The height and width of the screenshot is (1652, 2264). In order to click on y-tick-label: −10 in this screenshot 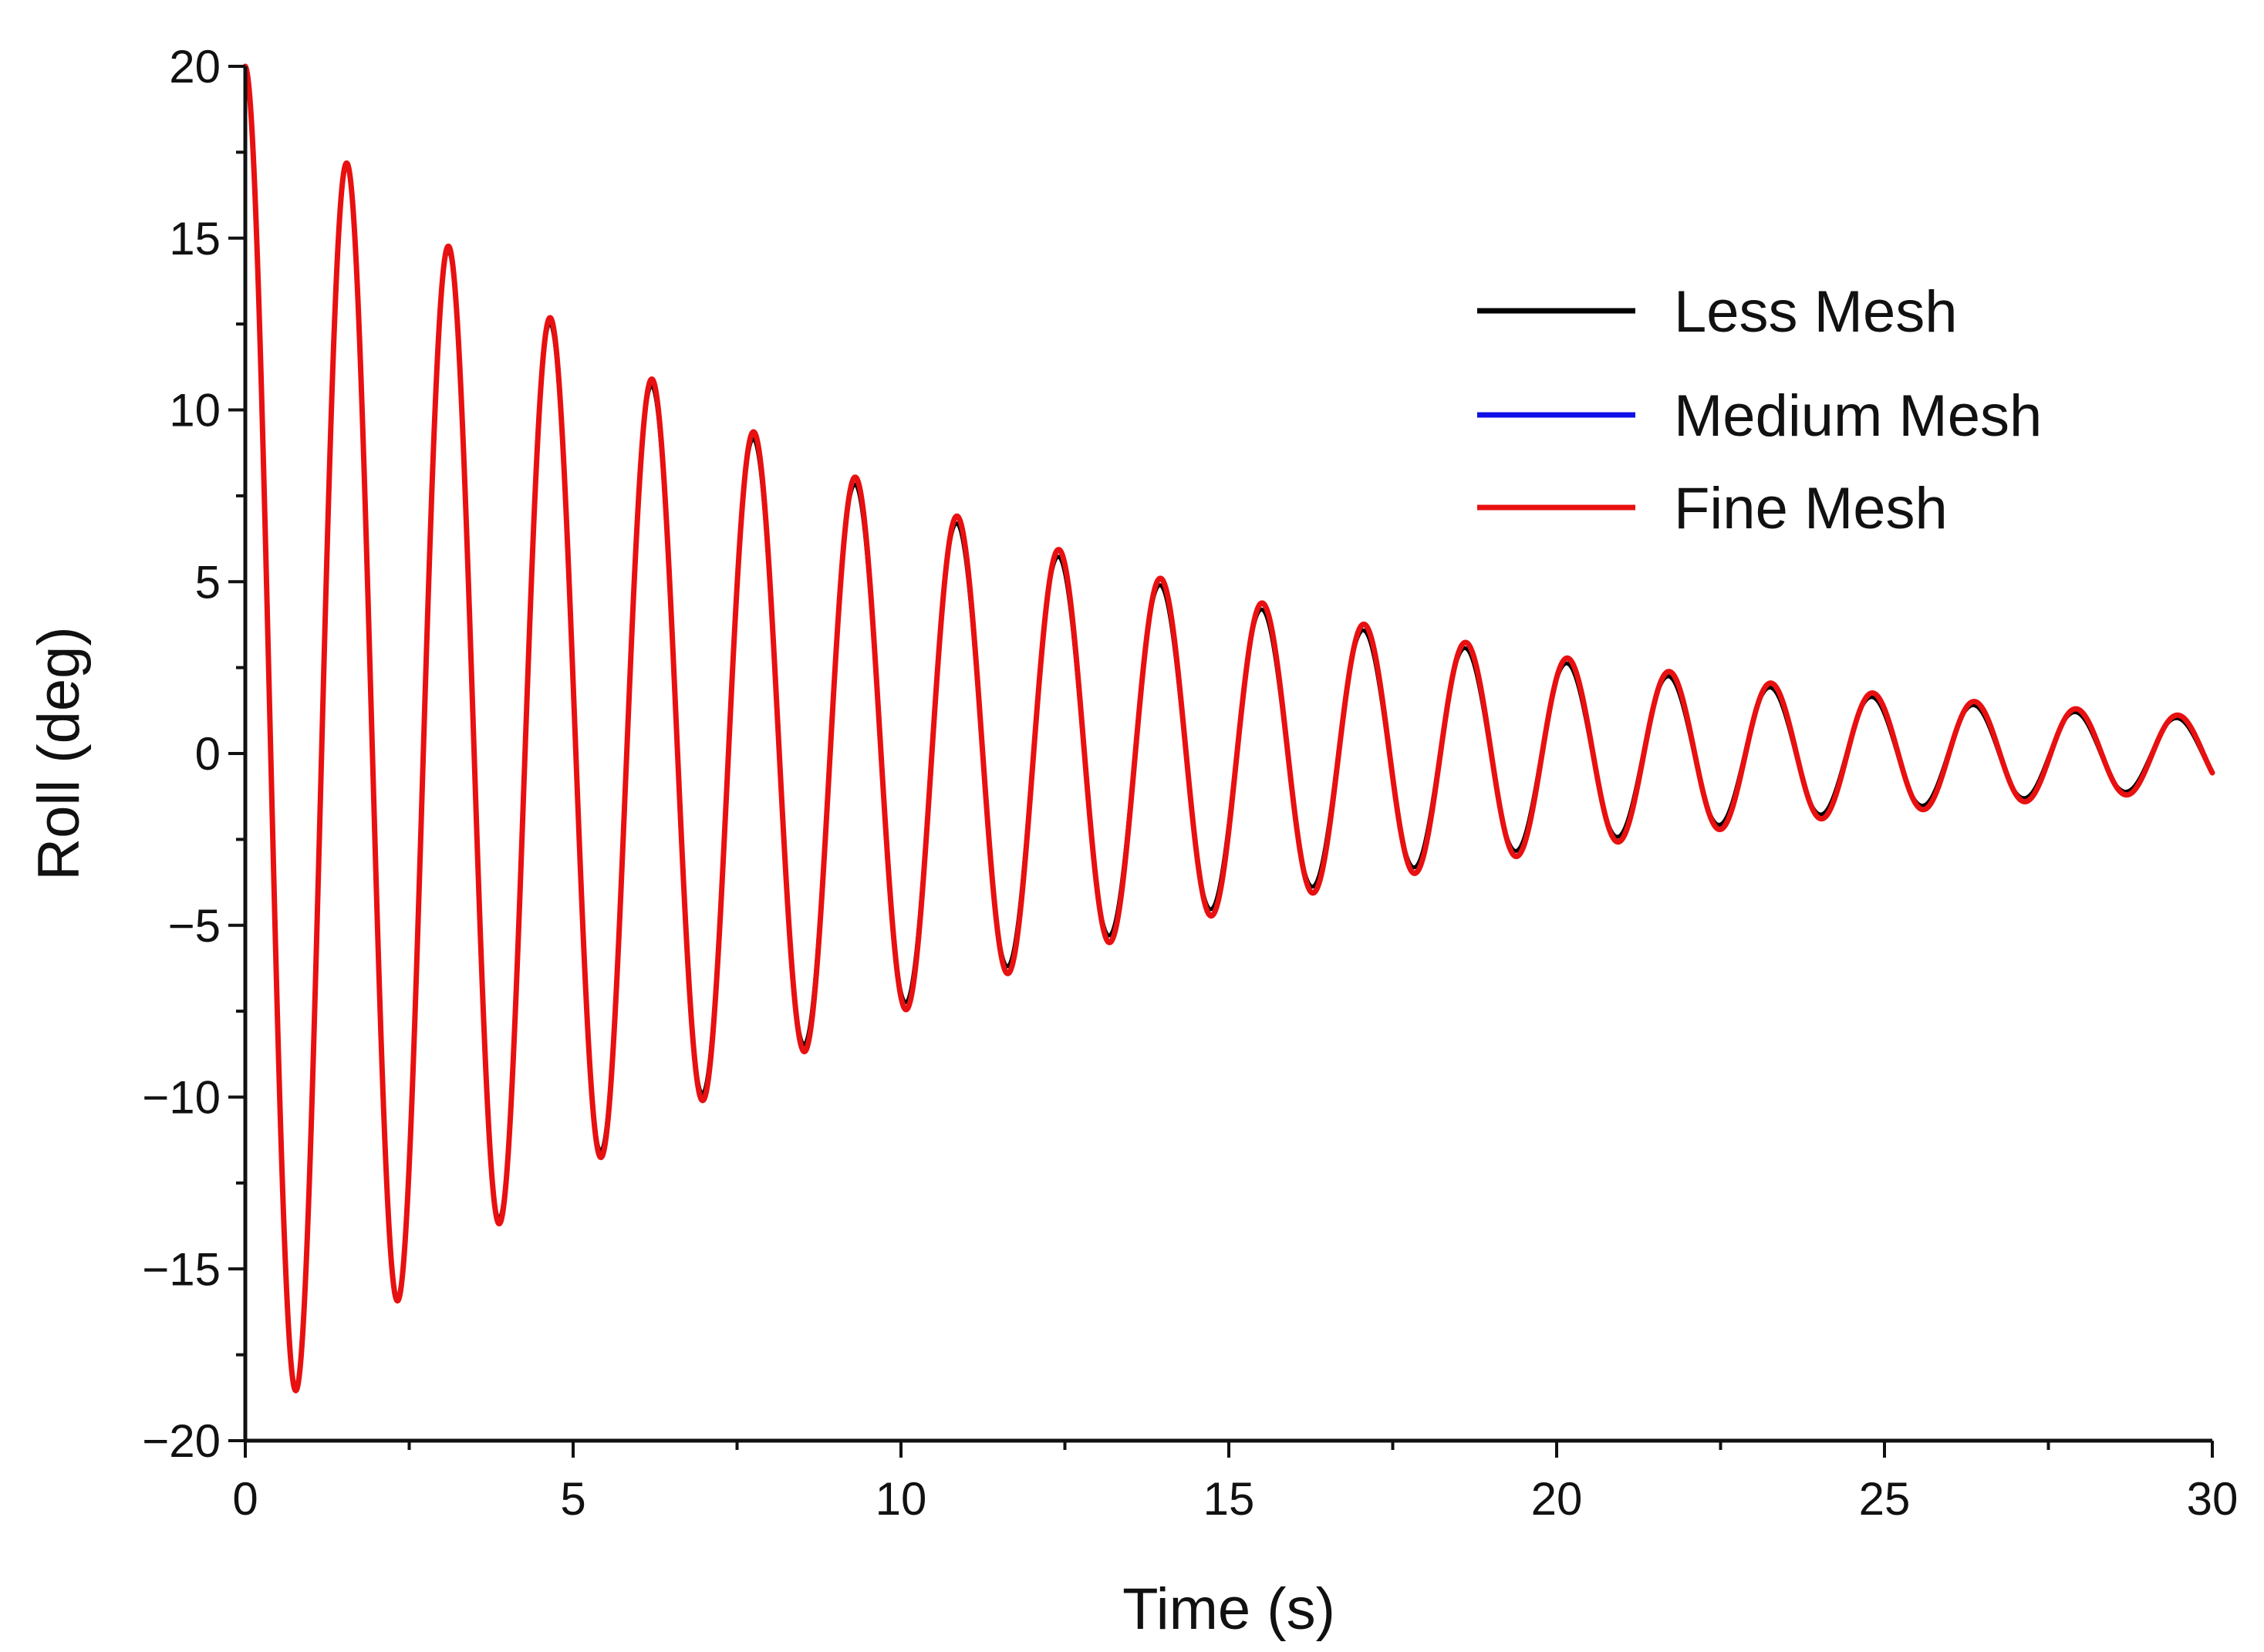, I will do `click(181, 1098)`.